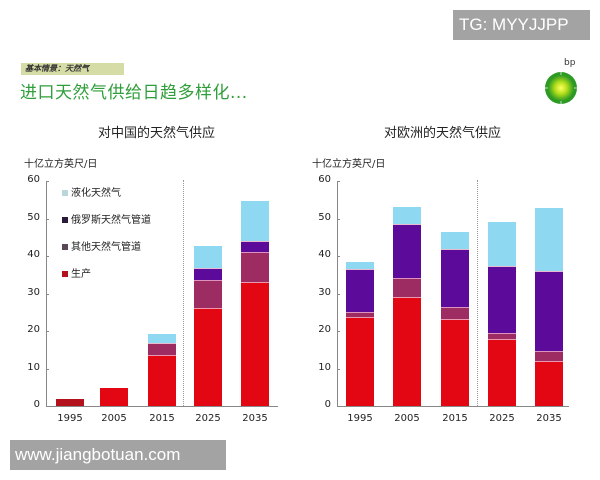  I want to click on legend-label-russia: 俄罗斯天然气管道, so click(111, 220).